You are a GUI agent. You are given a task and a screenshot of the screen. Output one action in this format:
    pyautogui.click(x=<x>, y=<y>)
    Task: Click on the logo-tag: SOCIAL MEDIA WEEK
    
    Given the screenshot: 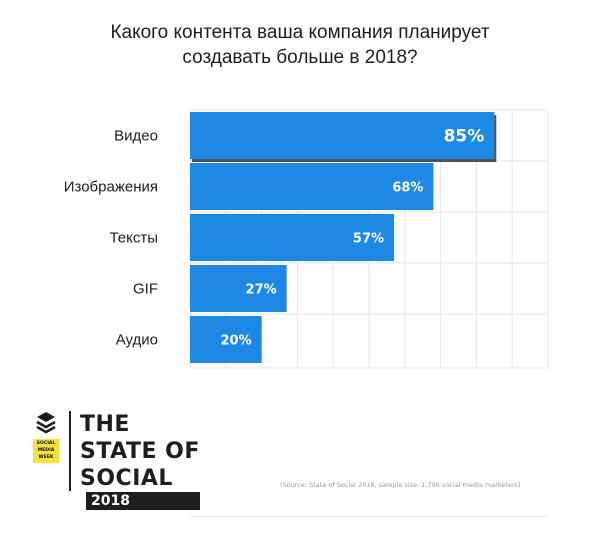 What is the action you would take?
    pyautogui.click(x=46, y=451)
    